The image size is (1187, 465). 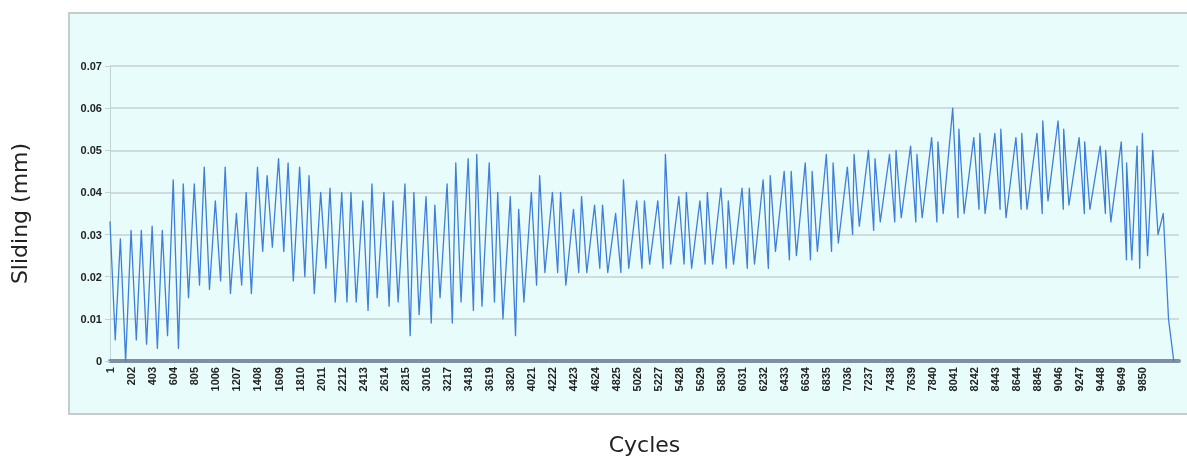 What do you see at coordinates (383, 379) in the screenshot?
I see `x-tick-label: 2614` at bounding box center [383, 379].